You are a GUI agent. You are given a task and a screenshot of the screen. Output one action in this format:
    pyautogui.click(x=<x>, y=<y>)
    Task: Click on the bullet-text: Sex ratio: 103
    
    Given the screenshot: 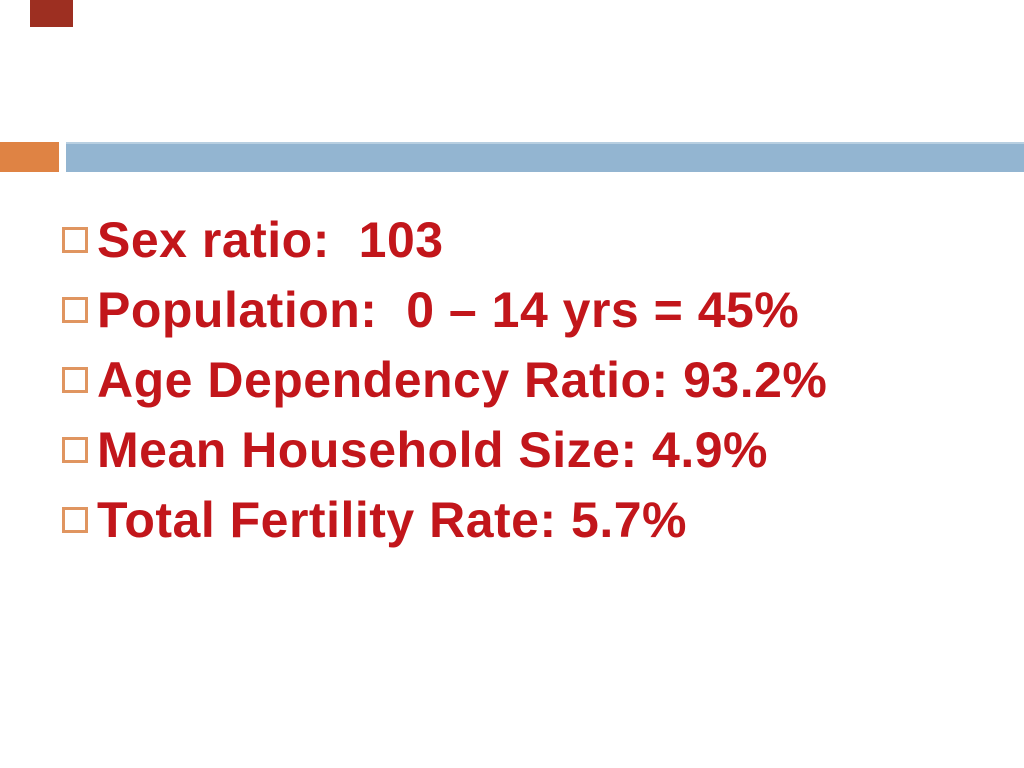 What is the action you would take?
    pyautogui.click(x=270, y=240)
    